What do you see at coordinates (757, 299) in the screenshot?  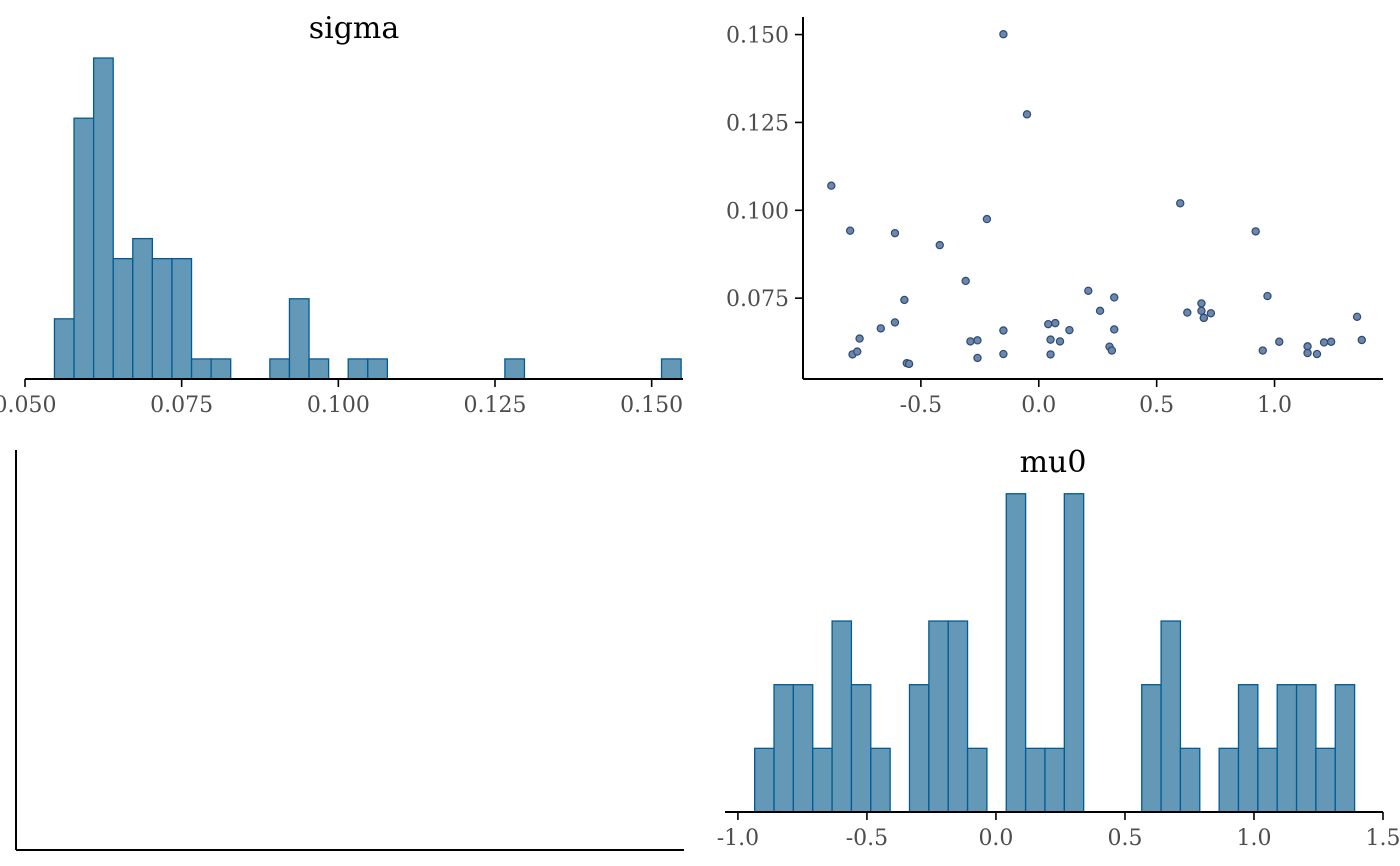 I see `scatter-y-tick-label: 0.075` at bounding box center [757, 299].